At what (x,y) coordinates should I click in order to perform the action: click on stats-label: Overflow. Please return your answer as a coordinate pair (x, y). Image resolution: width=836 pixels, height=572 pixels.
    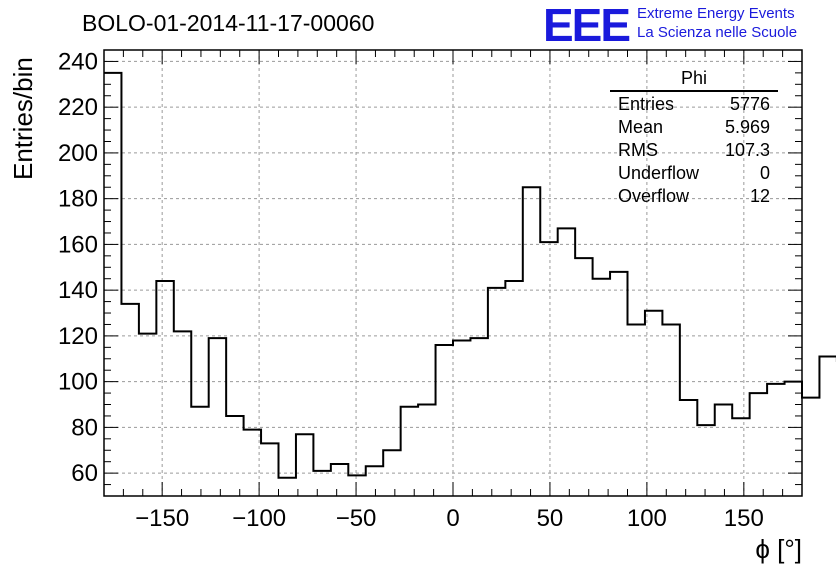
    Looking at the image, I should click on (654, 196).